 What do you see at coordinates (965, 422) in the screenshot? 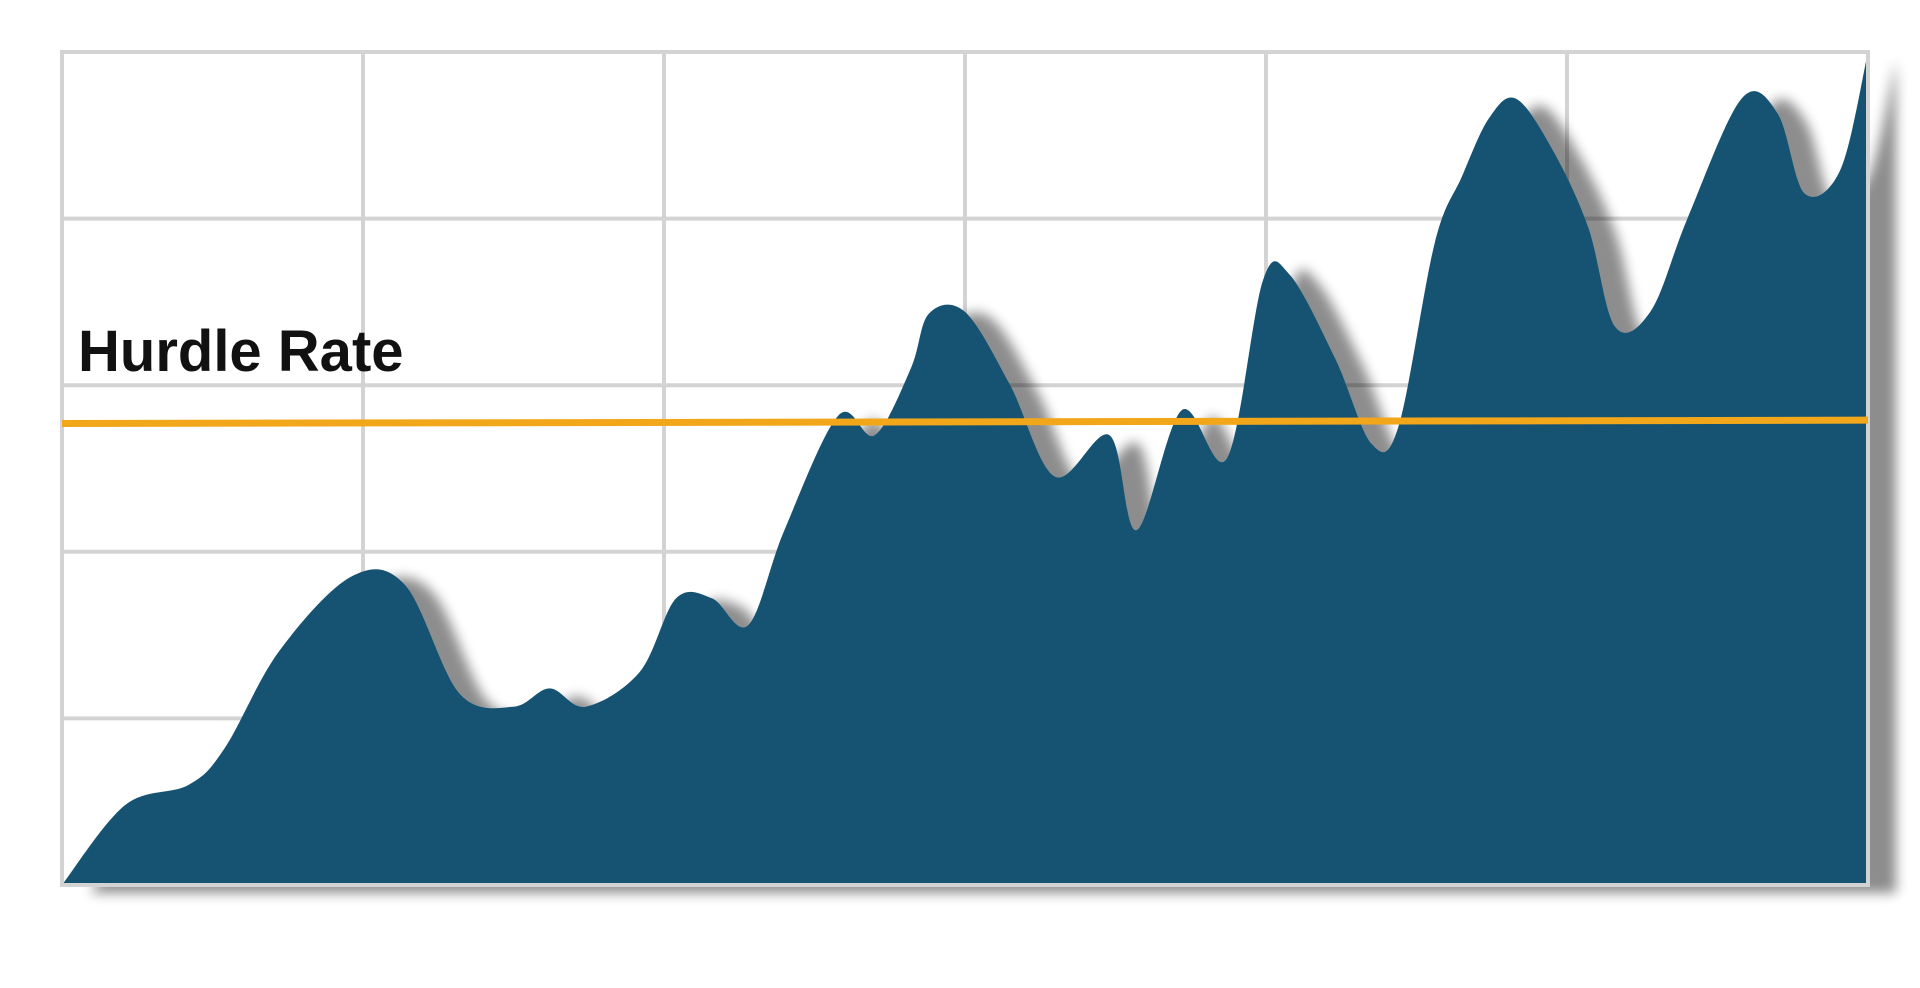
I see `hurdle-rate-line` at bounding box center [965, 422].